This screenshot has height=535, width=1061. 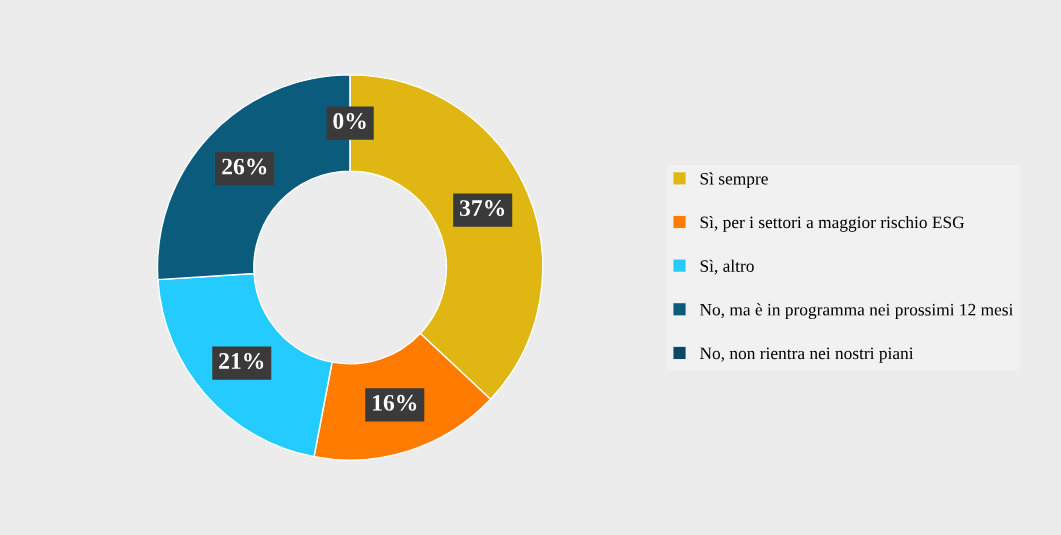 What do you see at coordinates (727, 267) in the screenshot?
I see `legend-label: Sì, altro` at bounding box center [727, 267].